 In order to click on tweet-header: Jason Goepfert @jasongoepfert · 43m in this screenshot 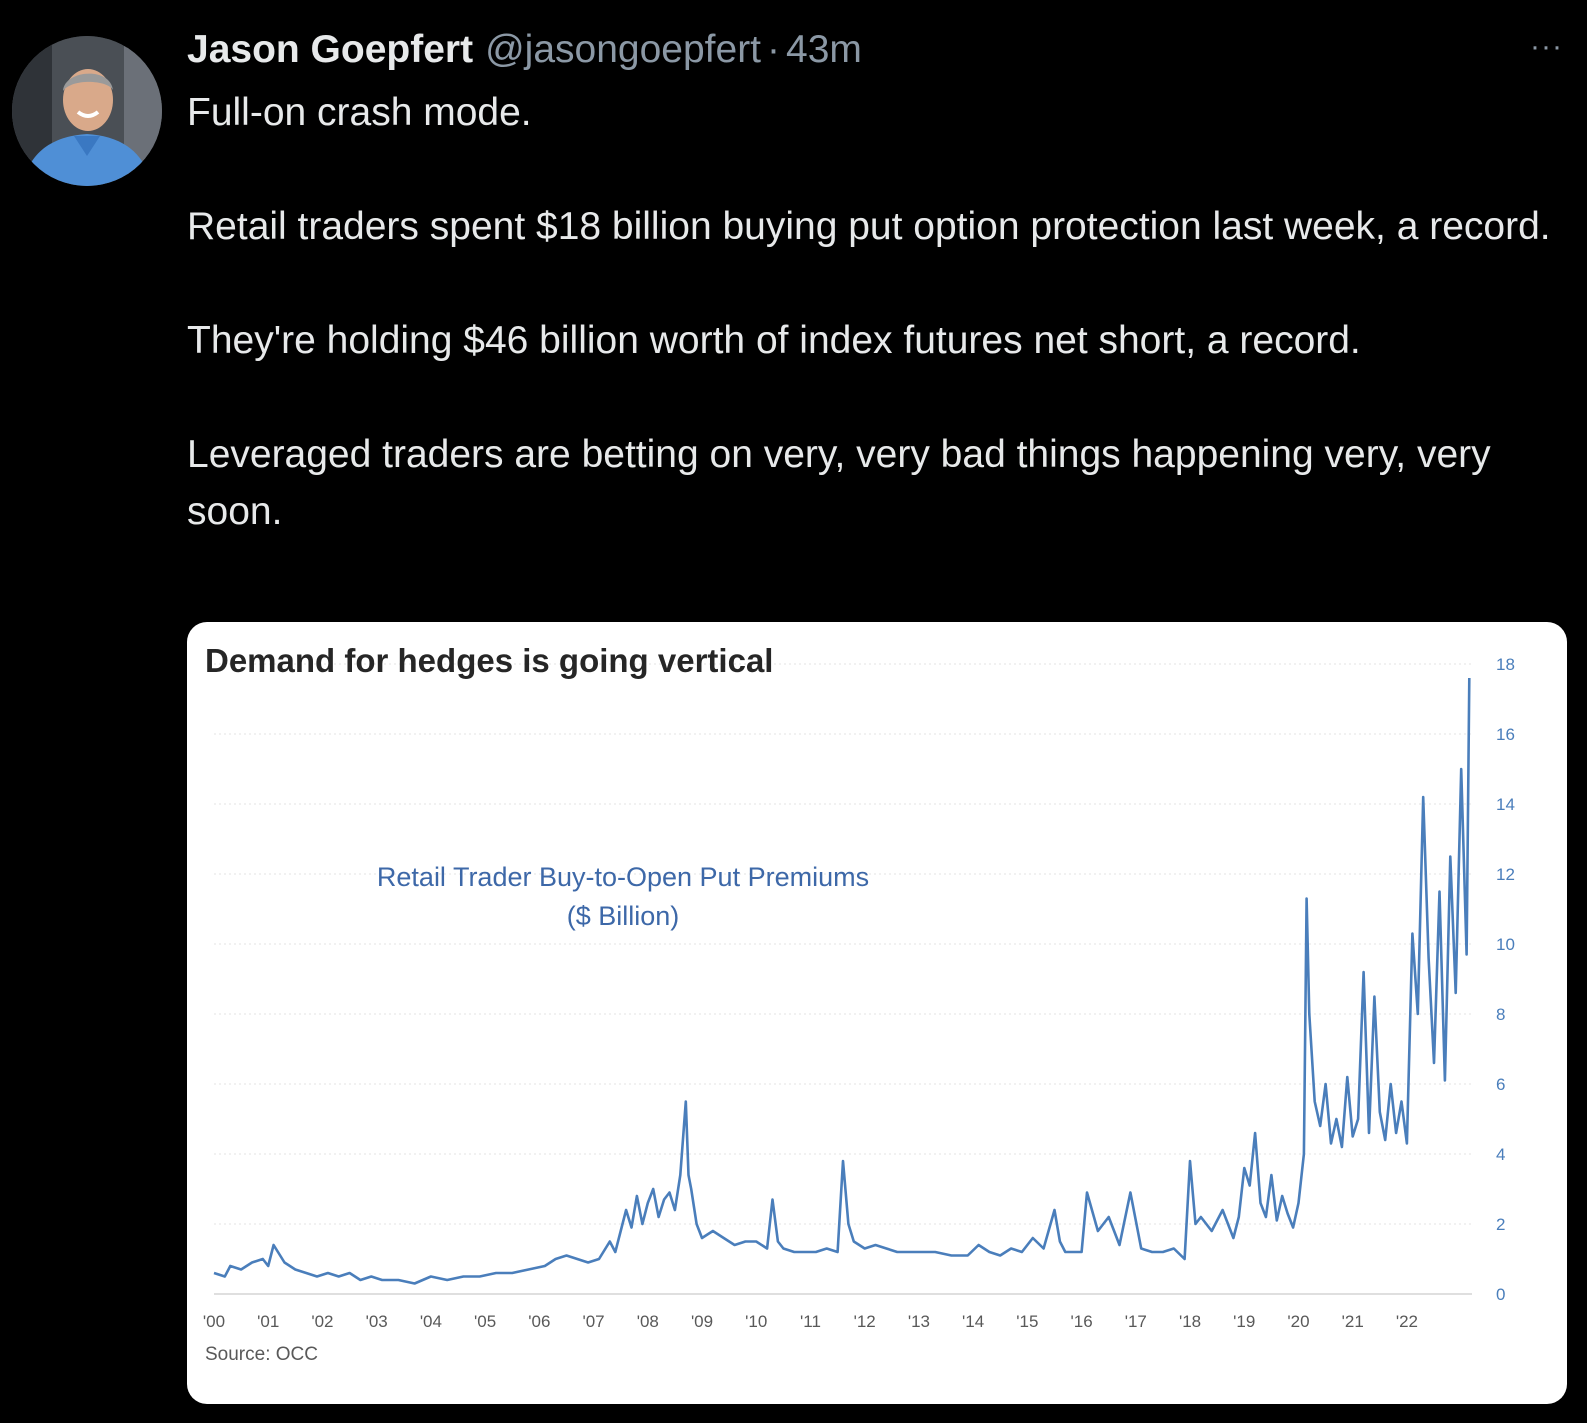, I will do `click(524, 56)`.